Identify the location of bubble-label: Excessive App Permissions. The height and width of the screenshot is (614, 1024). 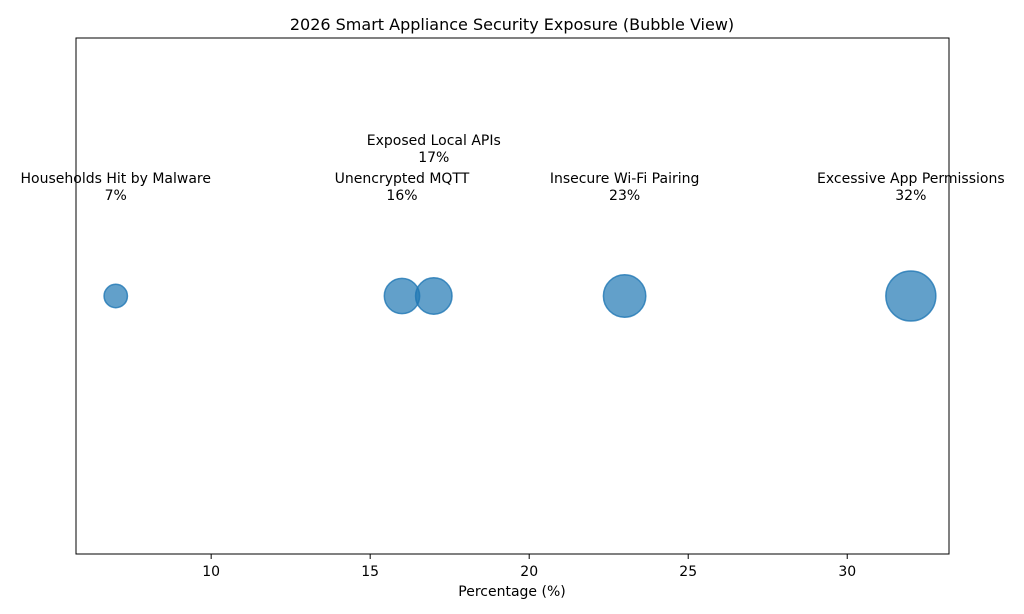
(911, 179).